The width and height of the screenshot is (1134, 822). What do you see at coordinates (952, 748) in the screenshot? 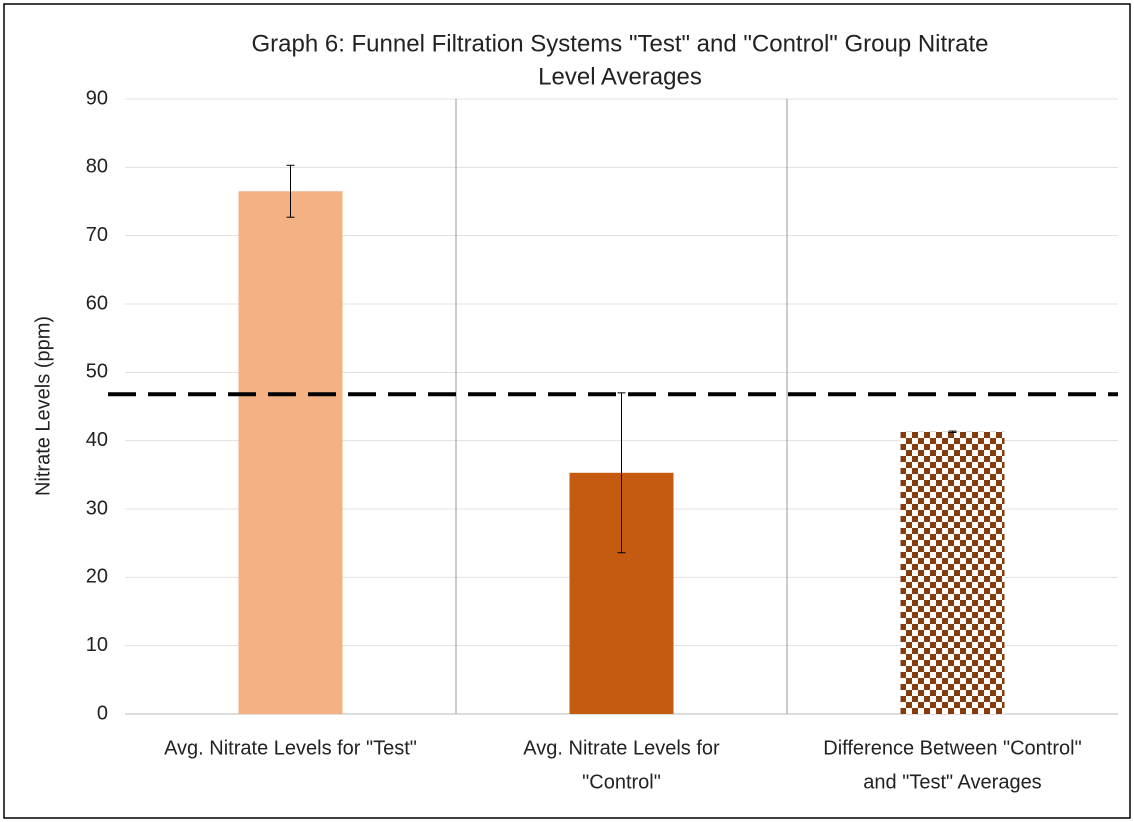
I see `x-tick-label: Difference Between "Control"` at bounding box center [952, 748].